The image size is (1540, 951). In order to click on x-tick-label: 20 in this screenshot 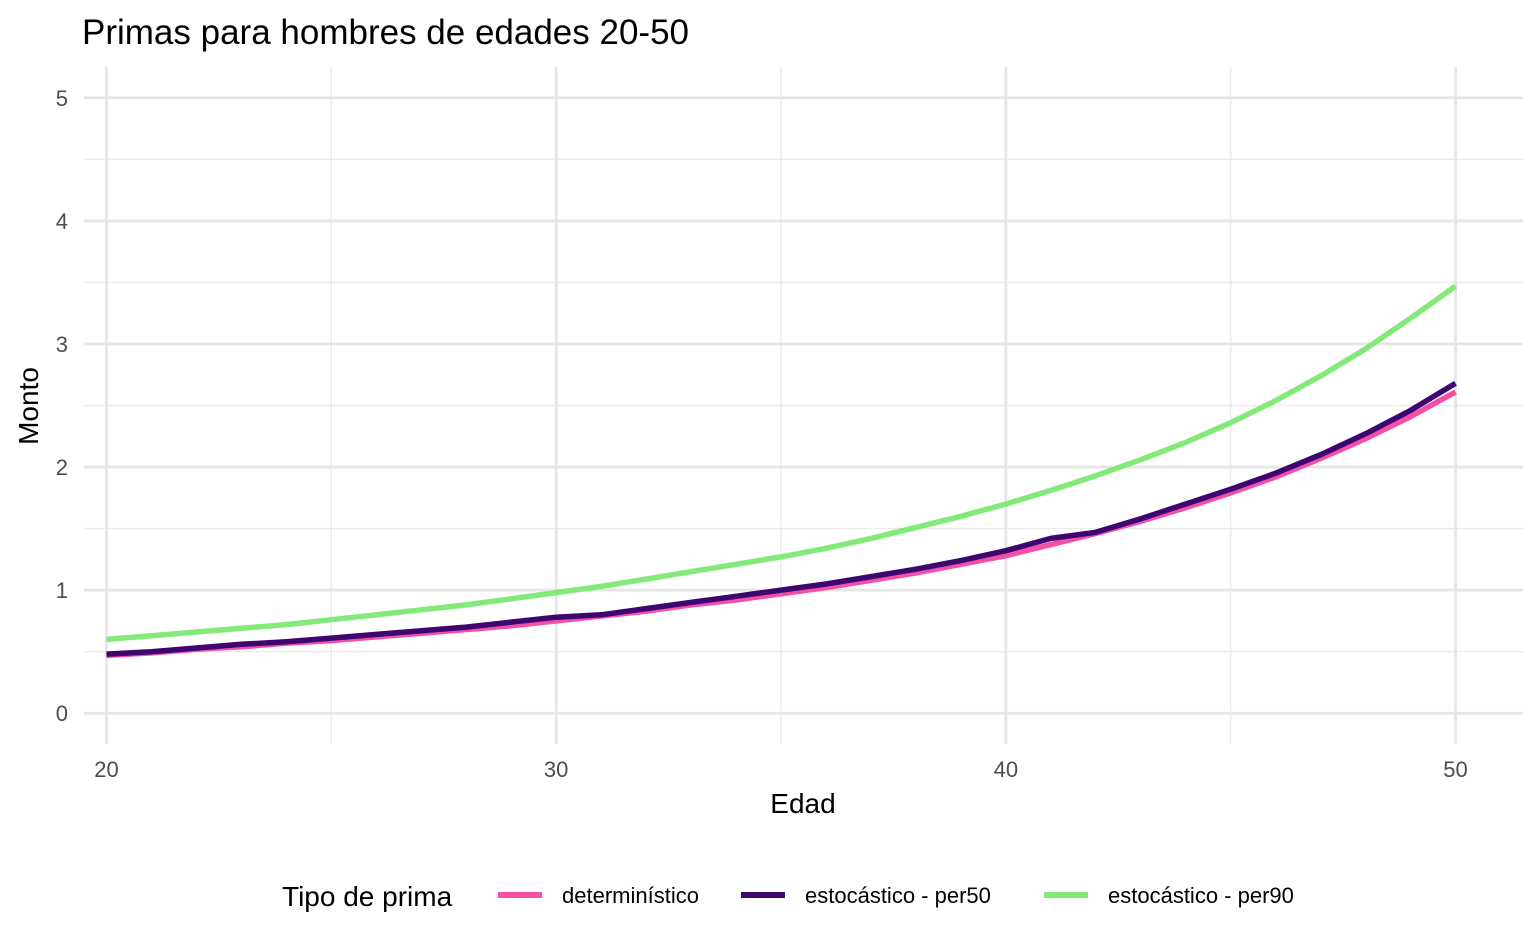, I will do `click(106, 769)`.